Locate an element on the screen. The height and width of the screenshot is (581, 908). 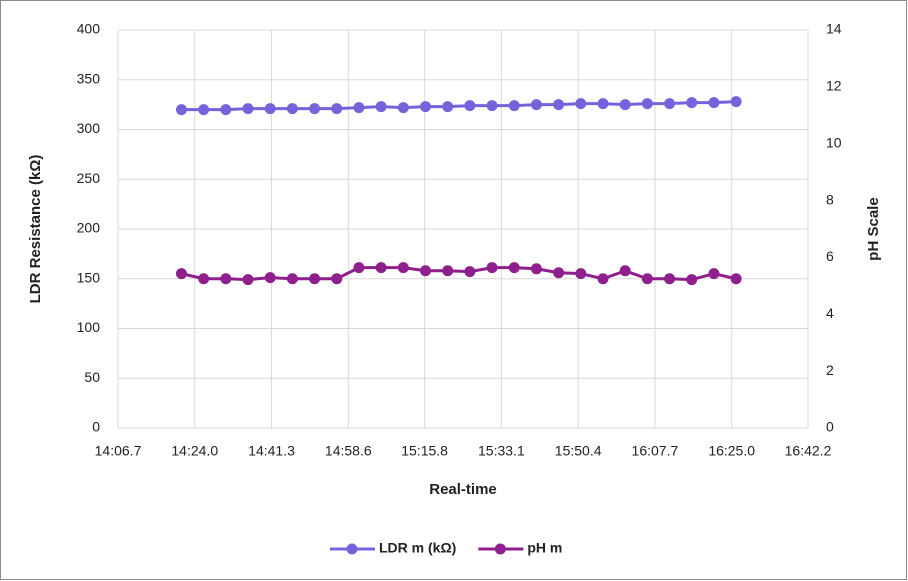
y2-tick-label: 12 is located at coordinates (834, 86).